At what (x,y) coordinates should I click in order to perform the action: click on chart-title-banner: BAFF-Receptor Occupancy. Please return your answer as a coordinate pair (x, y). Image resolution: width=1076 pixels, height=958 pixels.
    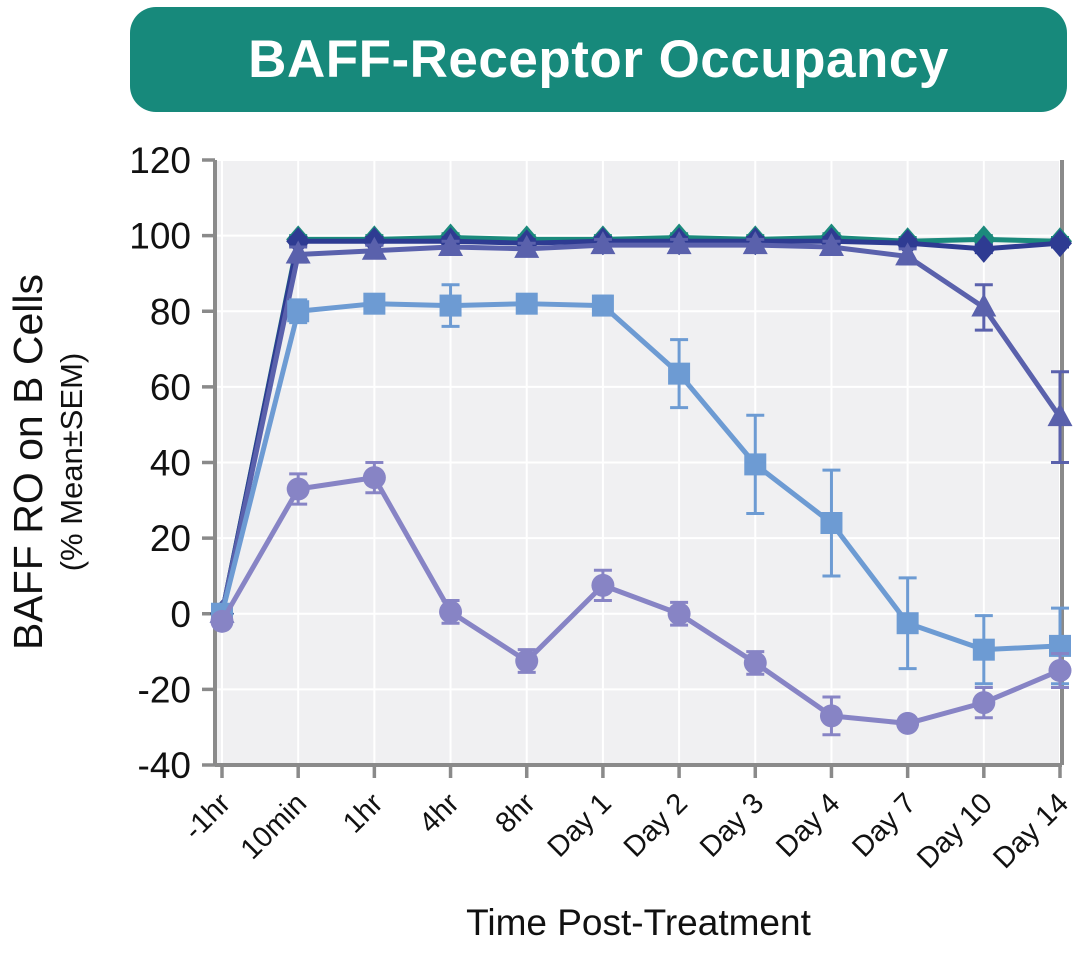
    Looking at the image, I should click on (598, 59).